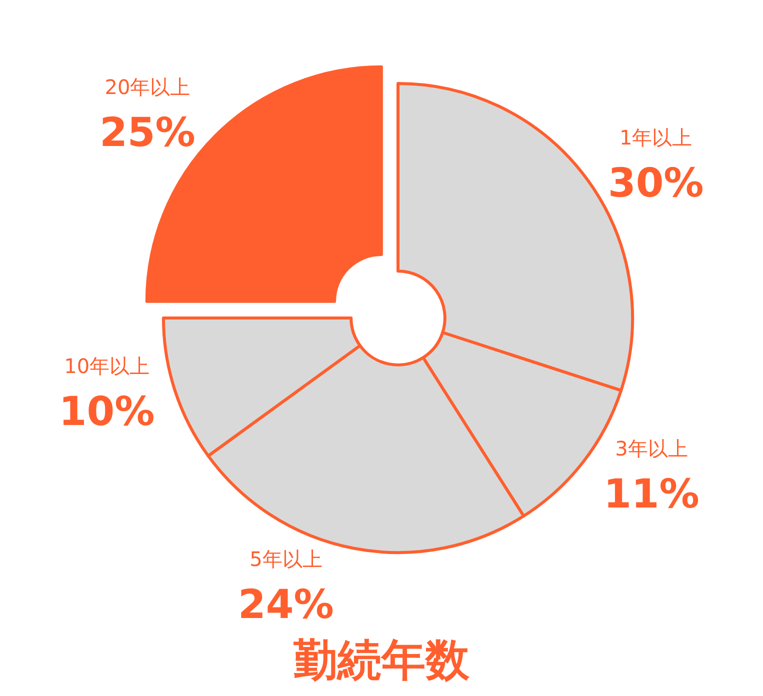 This screenshot has width=763, height=696. I want to click on data-label: 30%, so click(656, 183).